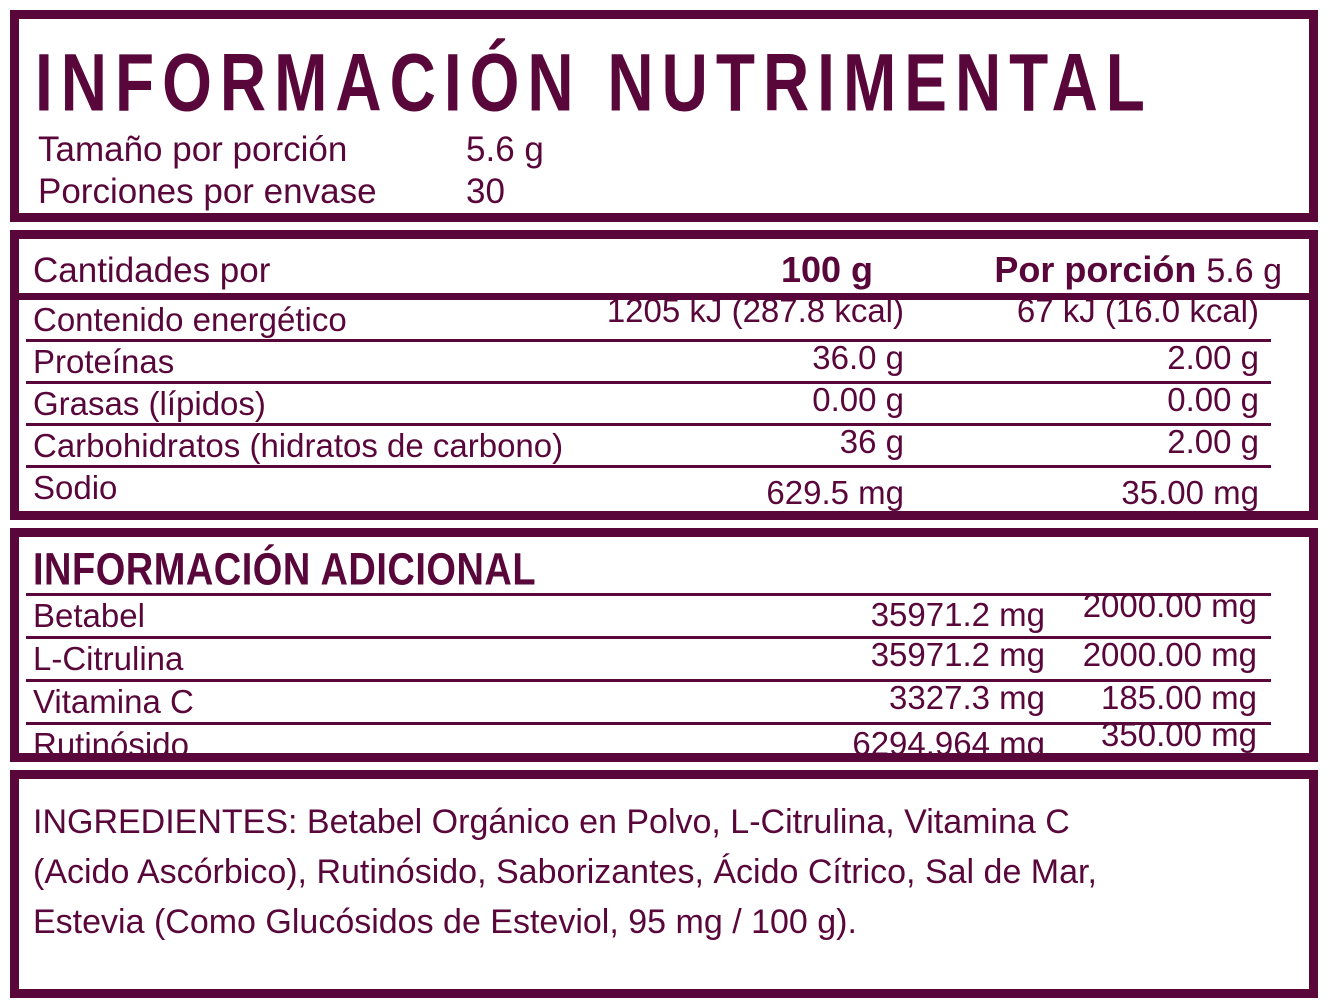  What do you see at coordinates (664, 402) in the screenshot?
I see `table-row: Grasas (lípidos) 0.00 g 0.00 g` at bounding box center [664, 402].